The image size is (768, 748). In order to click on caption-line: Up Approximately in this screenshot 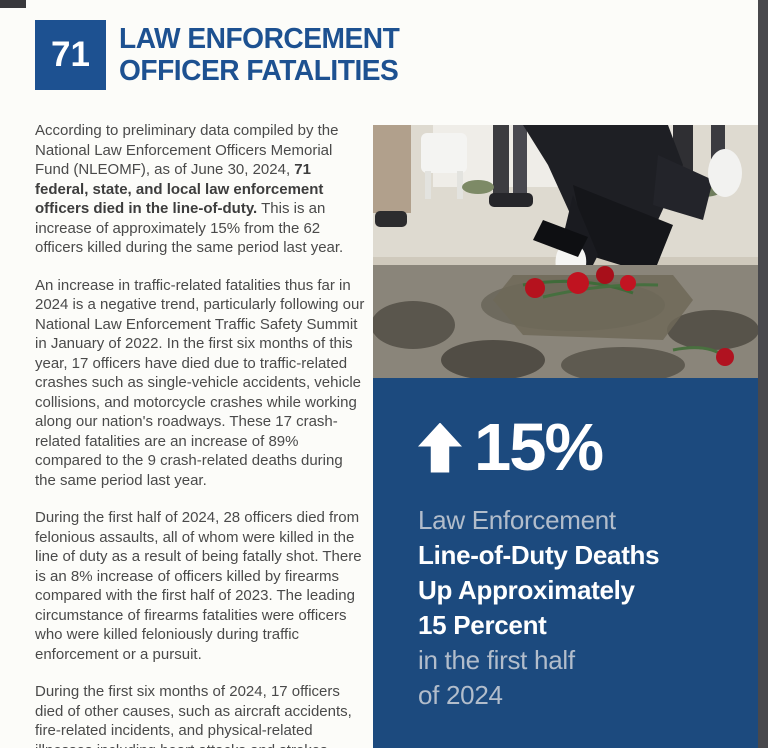, I will do `click(526, 590)`.